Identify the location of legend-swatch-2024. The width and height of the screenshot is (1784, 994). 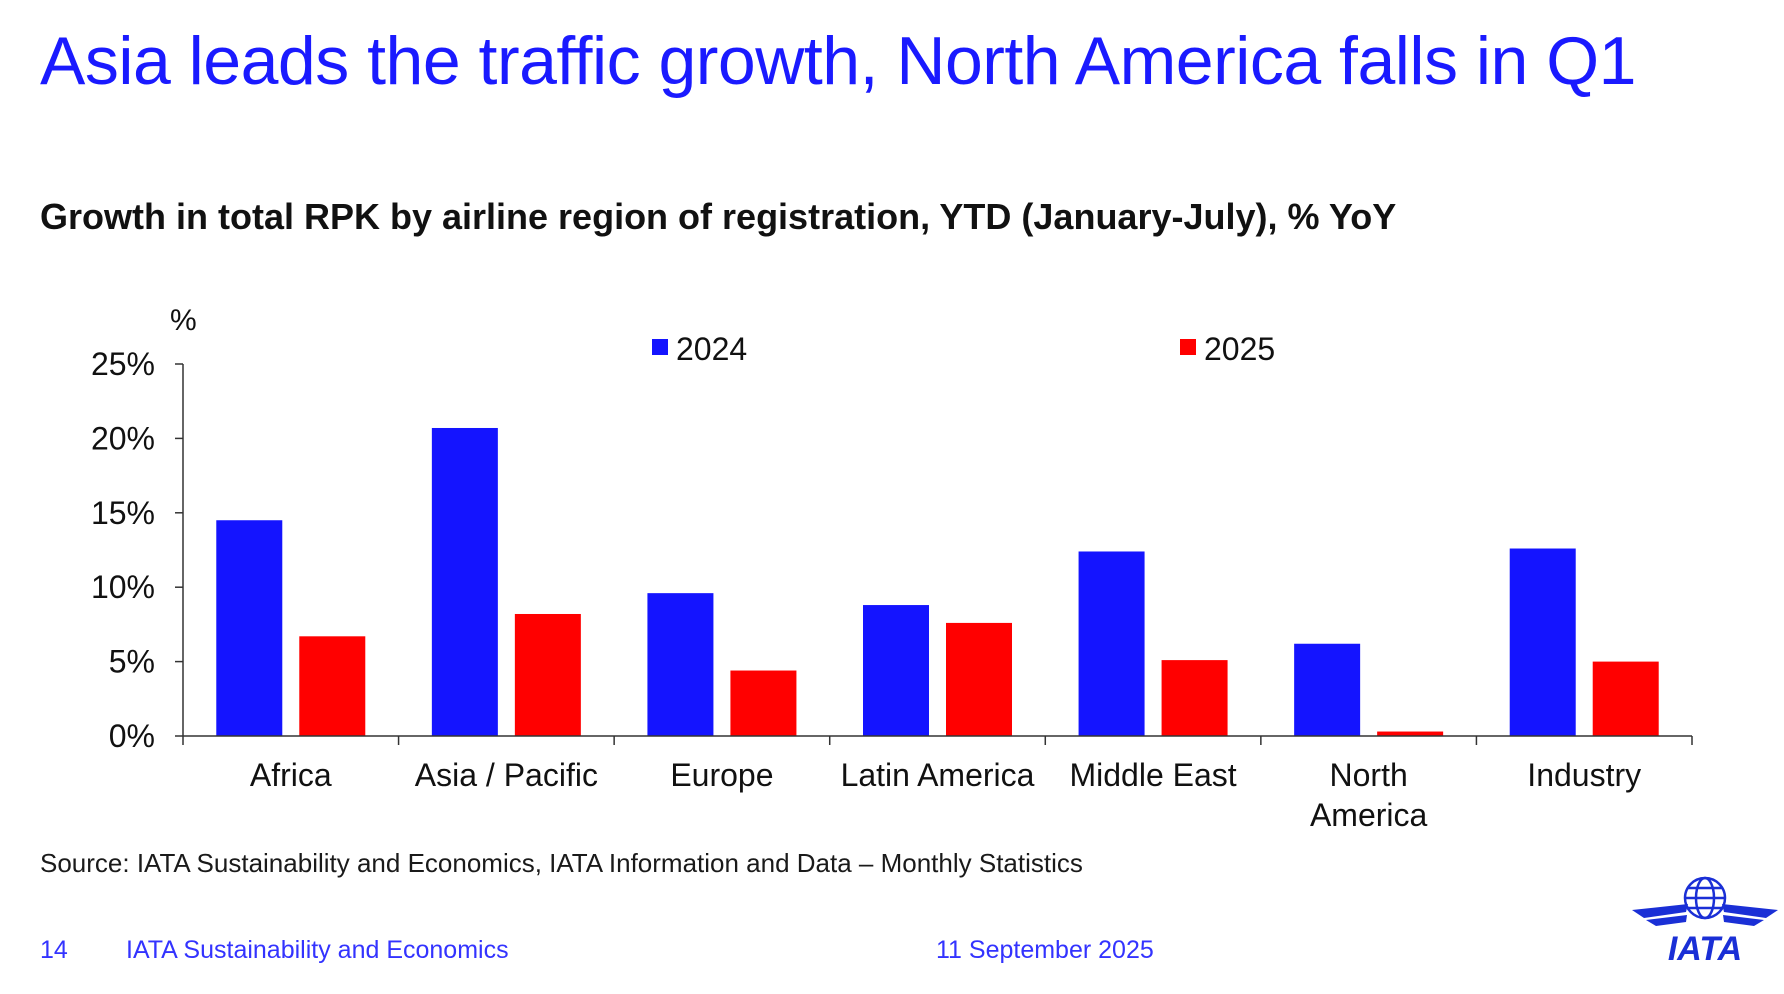
(660, 347).